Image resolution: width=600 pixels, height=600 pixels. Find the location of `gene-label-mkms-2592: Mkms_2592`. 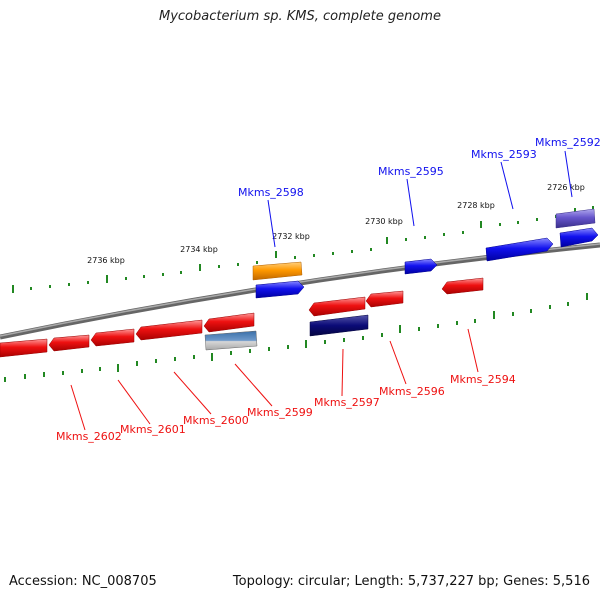

gene-label-mkms-2592: Mkms_2592 is located at coordinates (567, 142).